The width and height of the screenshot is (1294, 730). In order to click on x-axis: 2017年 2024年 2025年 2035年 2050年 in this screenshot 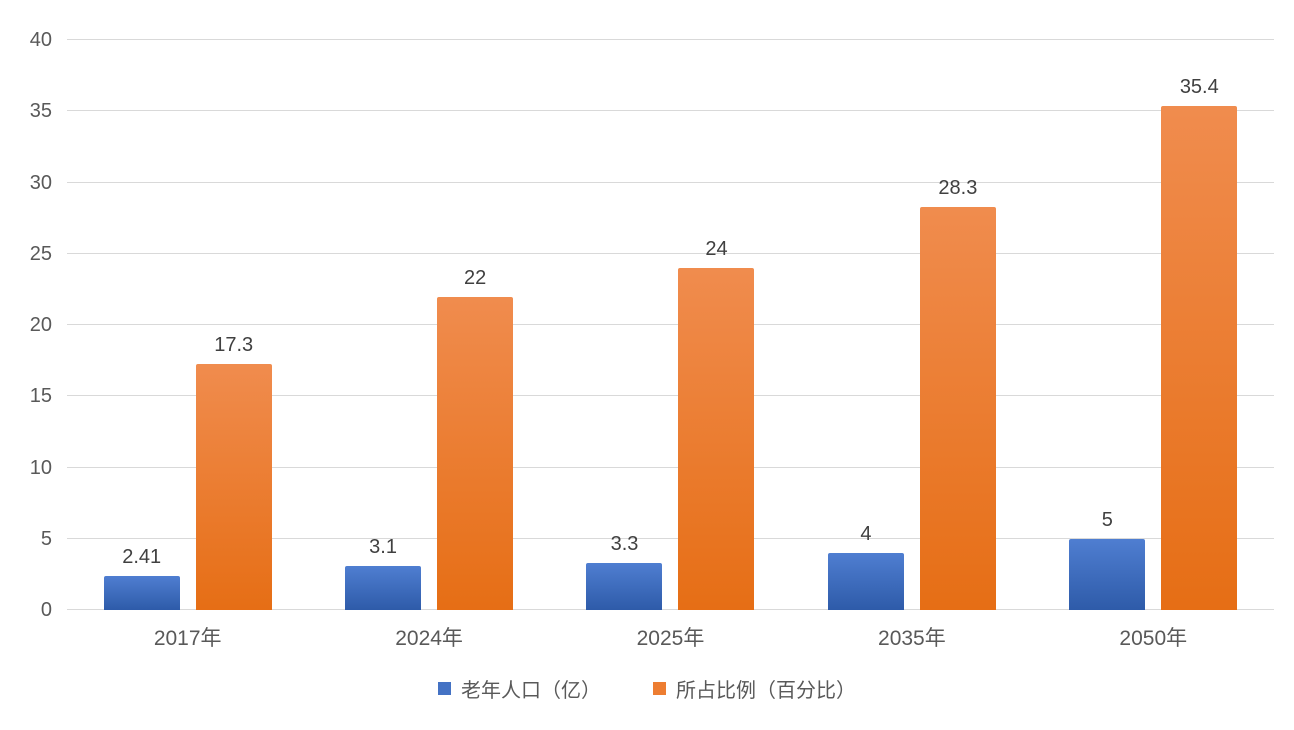, I will do `click(670, 639)`.